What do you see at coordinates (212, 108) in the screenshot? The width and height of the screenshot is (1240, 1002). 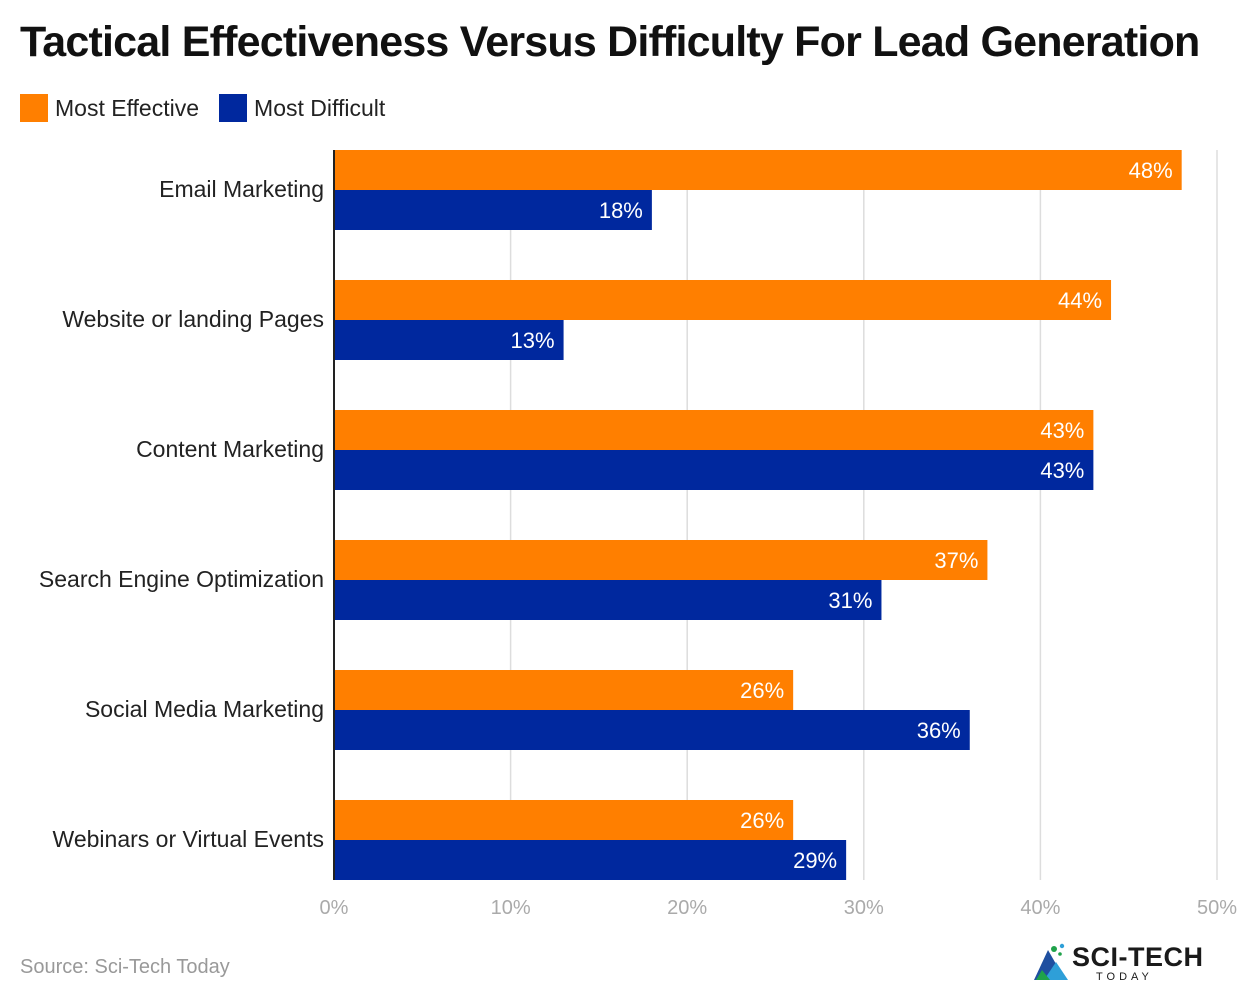 I see `legend: Most Effective Most Difficult` at bounding box center [212, 108].